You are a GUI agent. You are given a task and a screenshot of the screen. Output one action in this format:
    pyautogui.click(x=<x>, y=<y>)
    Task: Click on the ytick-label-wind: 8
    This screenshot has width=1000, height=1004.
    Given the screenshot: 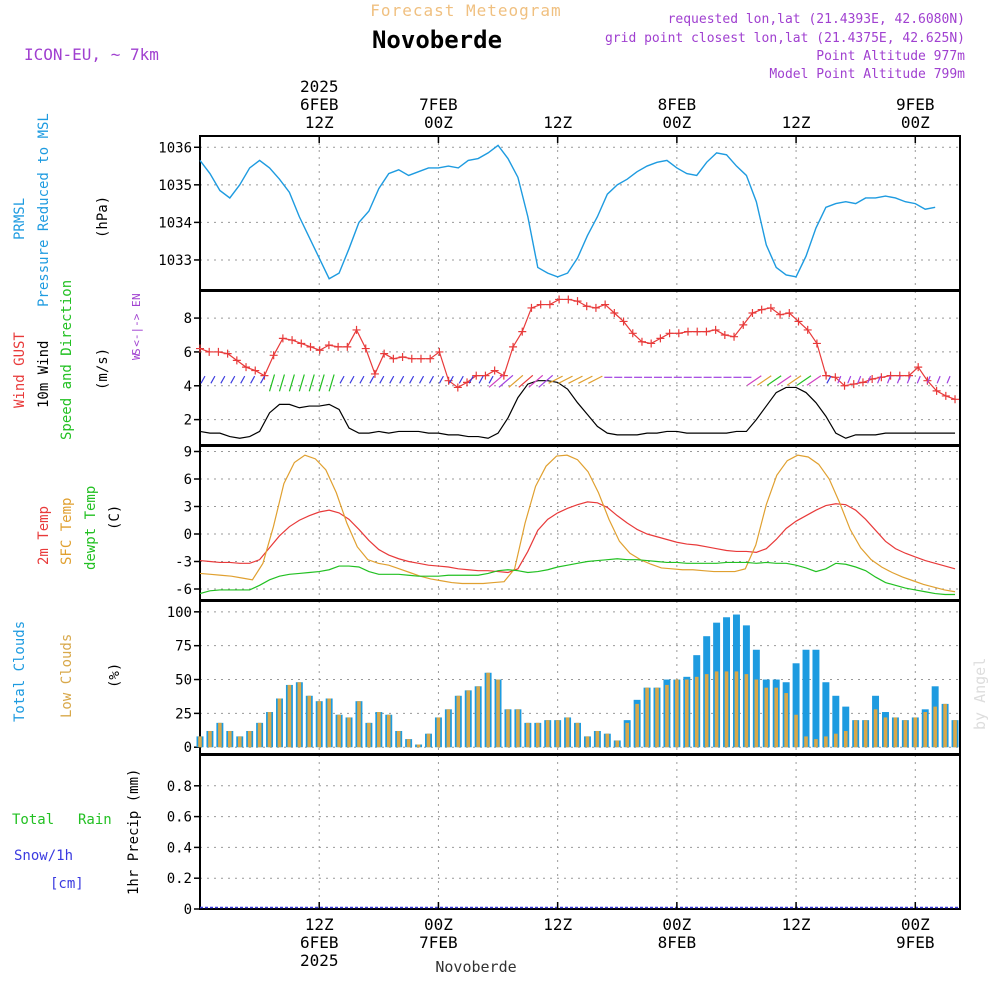 What is the action you would take?
    pyautogui.click(x=188, y=319)
    